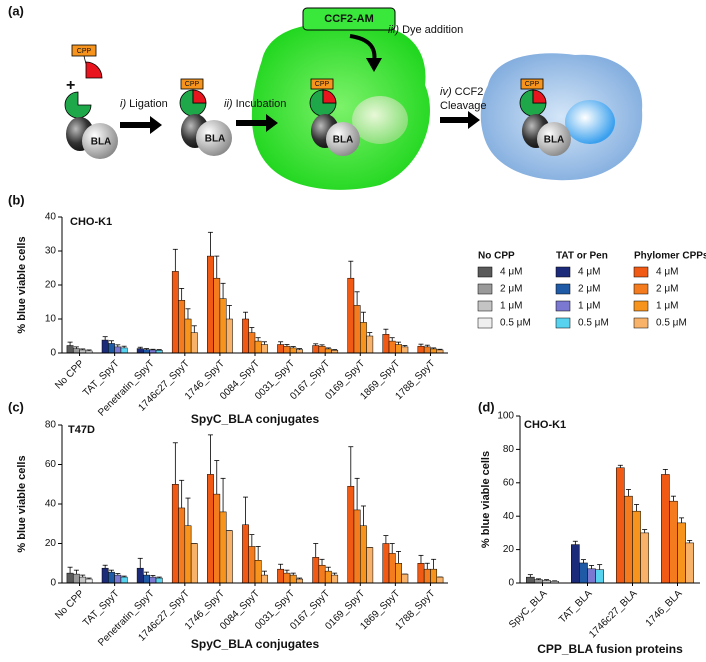 This screenshot has width=706, height=662. What do you see at coordinates (463, 106) in the screenshot?
I see `step-text: Cleavage` at bounding box center [463, 106].